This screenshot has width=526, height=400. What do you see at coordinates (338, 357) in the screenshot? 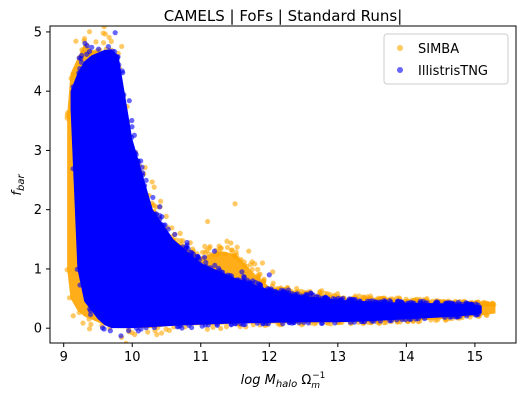
I see `x-tick-label: 13` at bounding box center [338, 357].